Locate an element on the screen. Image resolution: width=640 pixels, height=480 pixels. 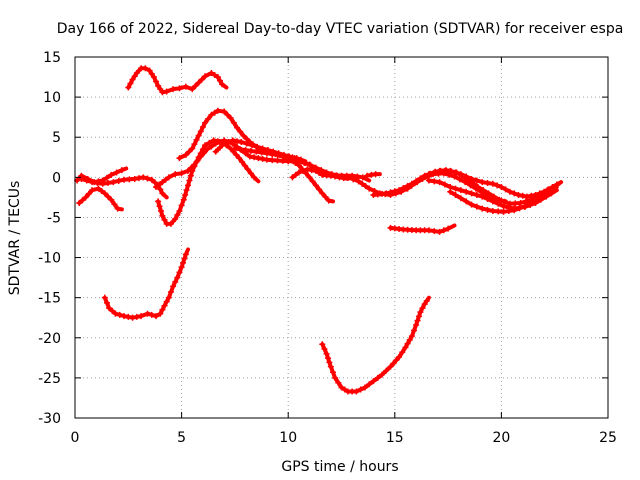
y-tick-label: -30 is located at coordinates (49, 419).